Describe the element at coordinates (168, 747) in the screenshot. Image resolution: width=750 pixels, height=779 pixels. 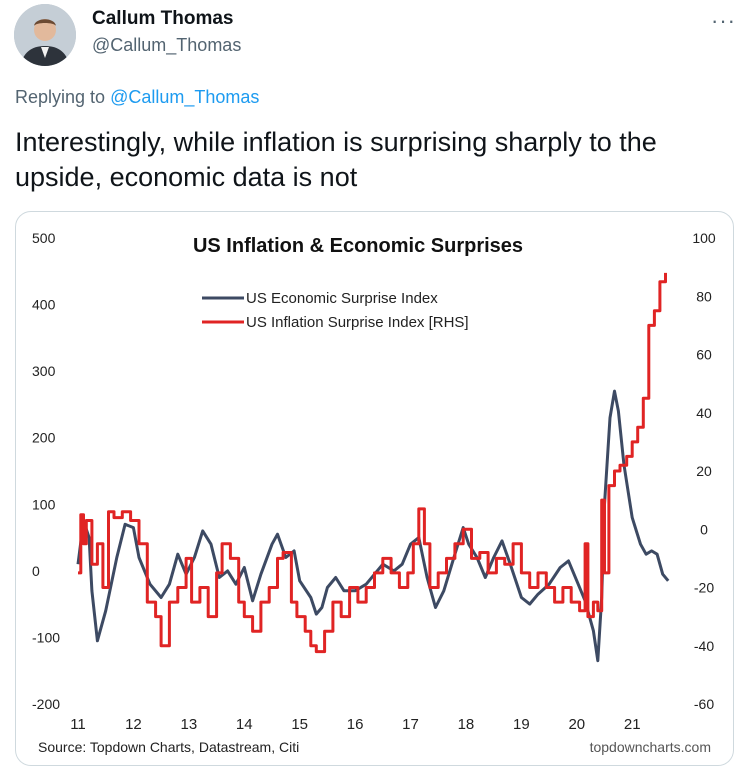
I see `source-note: Source: Topdown Charts, Datastream, Citi` at that location.